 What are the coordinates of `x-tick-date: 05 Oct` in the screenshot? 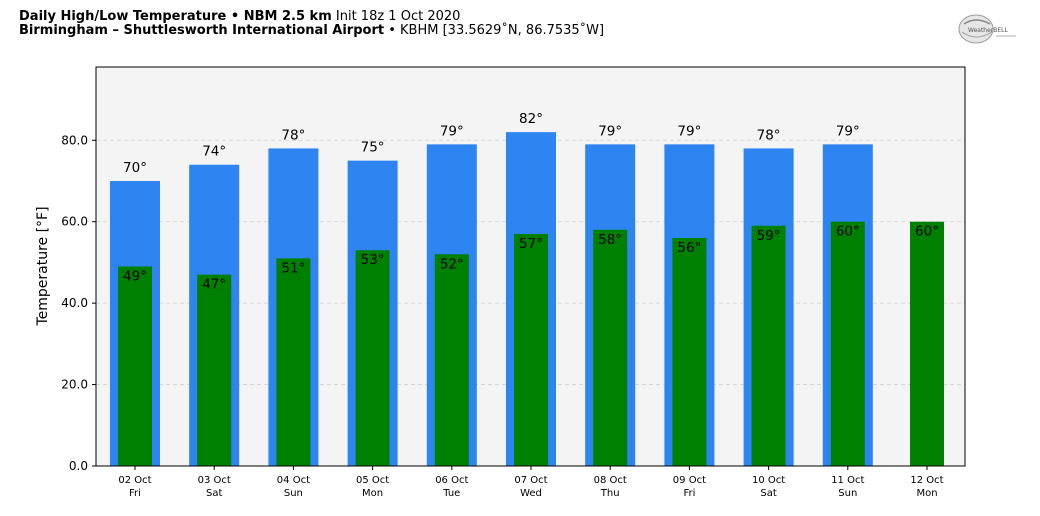 It's located at (372, 480).